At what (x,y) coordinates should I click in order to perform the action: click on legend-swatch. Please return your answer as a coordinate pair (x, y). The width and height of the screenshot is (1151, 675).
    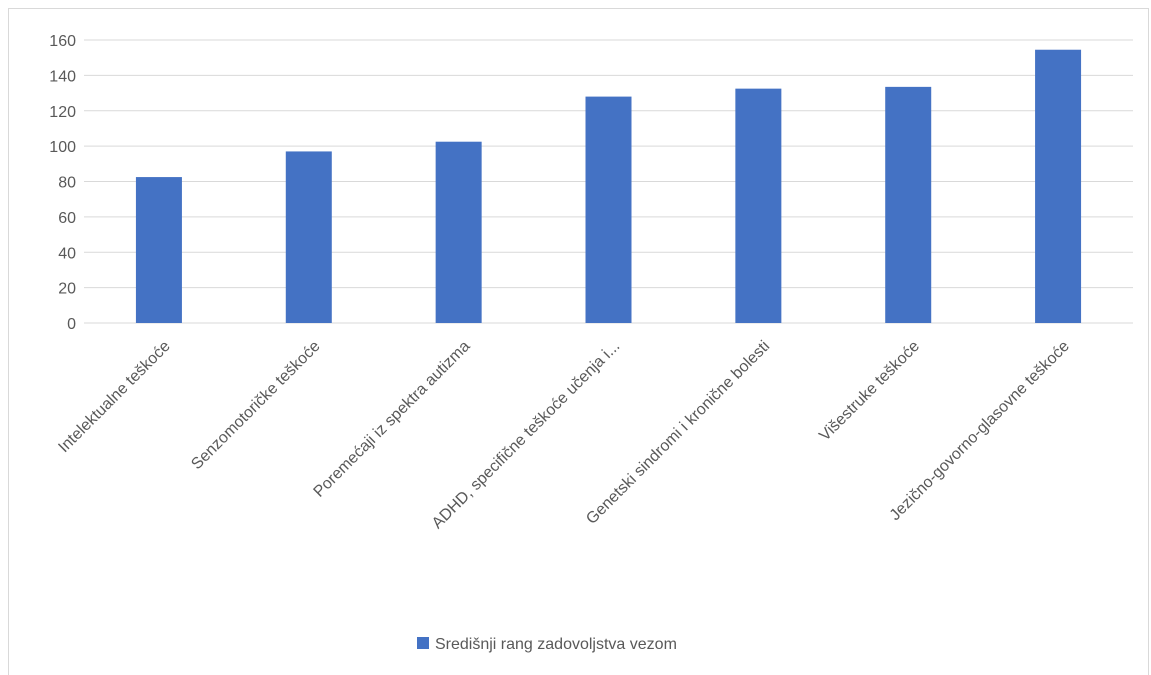
    Looking at the image, I should click on (423, 643).